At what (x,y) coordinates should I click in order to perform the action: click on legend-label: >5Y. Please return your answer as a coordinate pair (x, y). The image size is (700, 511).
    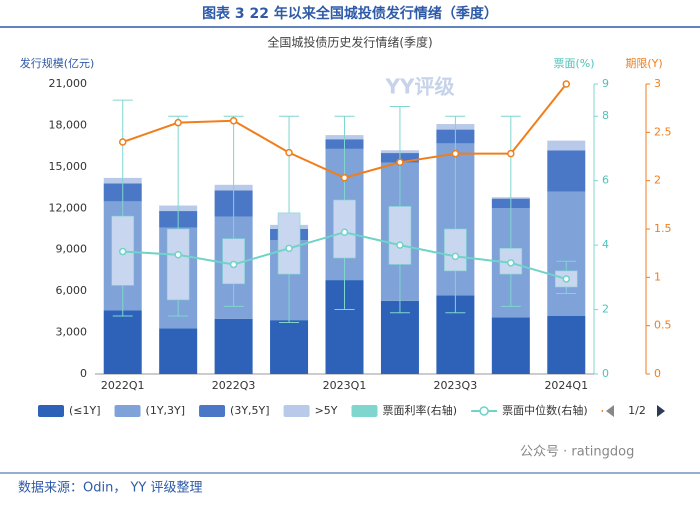
    Looking at the image, I should click on (326, 410).